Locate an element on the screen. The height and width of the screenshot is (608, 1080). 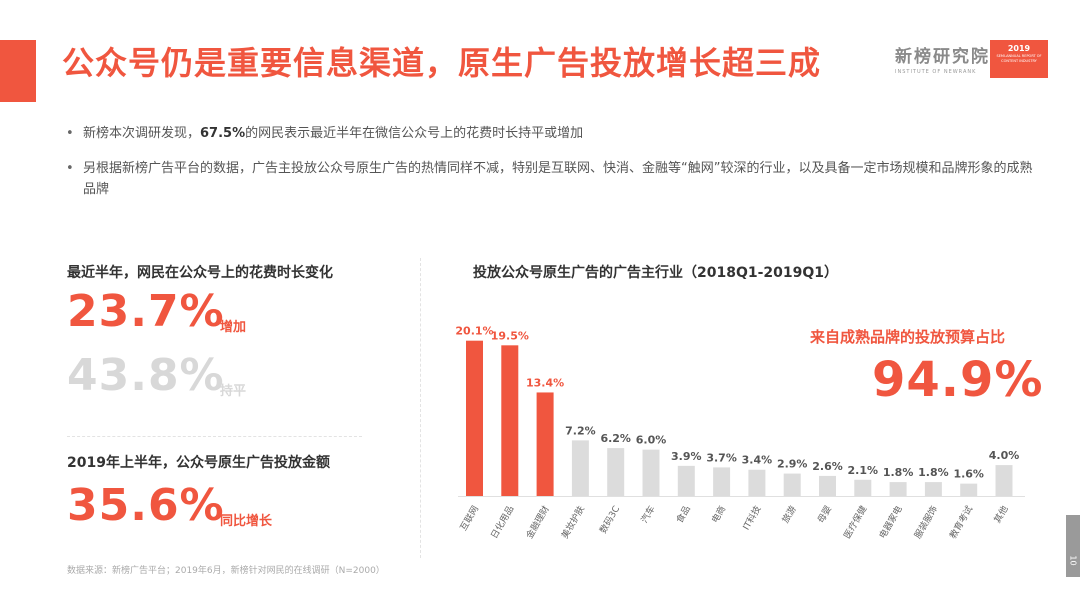
stat-flat-label: 持平 is located at coordinates (233, 391).